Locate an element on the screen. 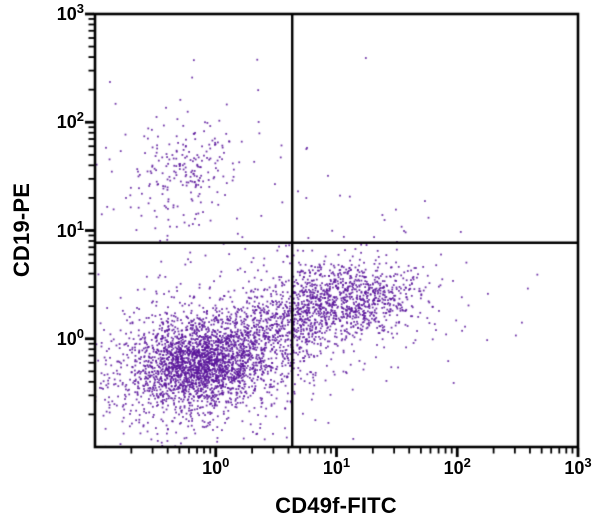 This screenshot has width=600, height=532. x-tick-label-1e1: 10¹ is located at coordinates (336, 466).